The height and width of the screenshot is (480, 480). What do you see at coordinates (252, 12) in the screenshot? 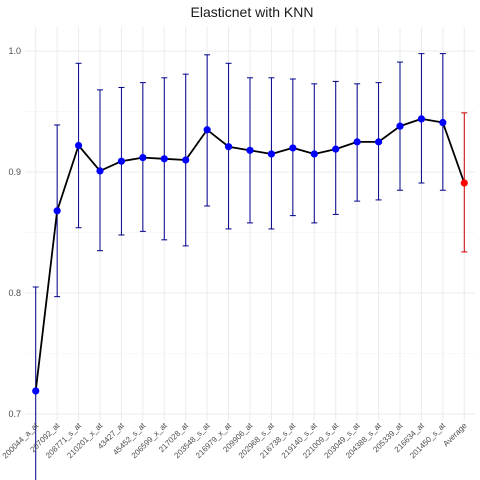
I see `chart-title: Elasticnet with KNN` at bounding box center [252, 12].